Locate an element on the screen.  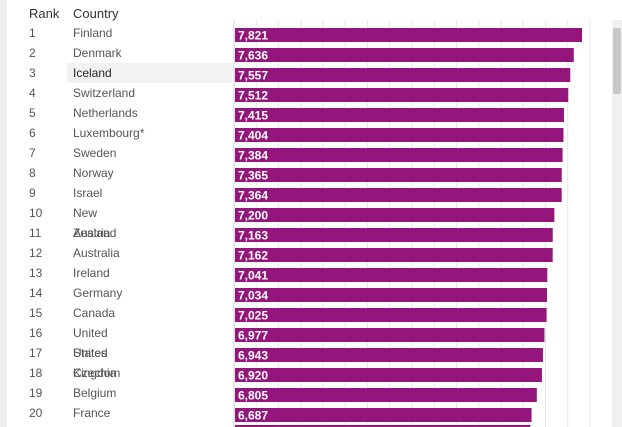
rank-cell: 7 is located at coordinates (32, 153).